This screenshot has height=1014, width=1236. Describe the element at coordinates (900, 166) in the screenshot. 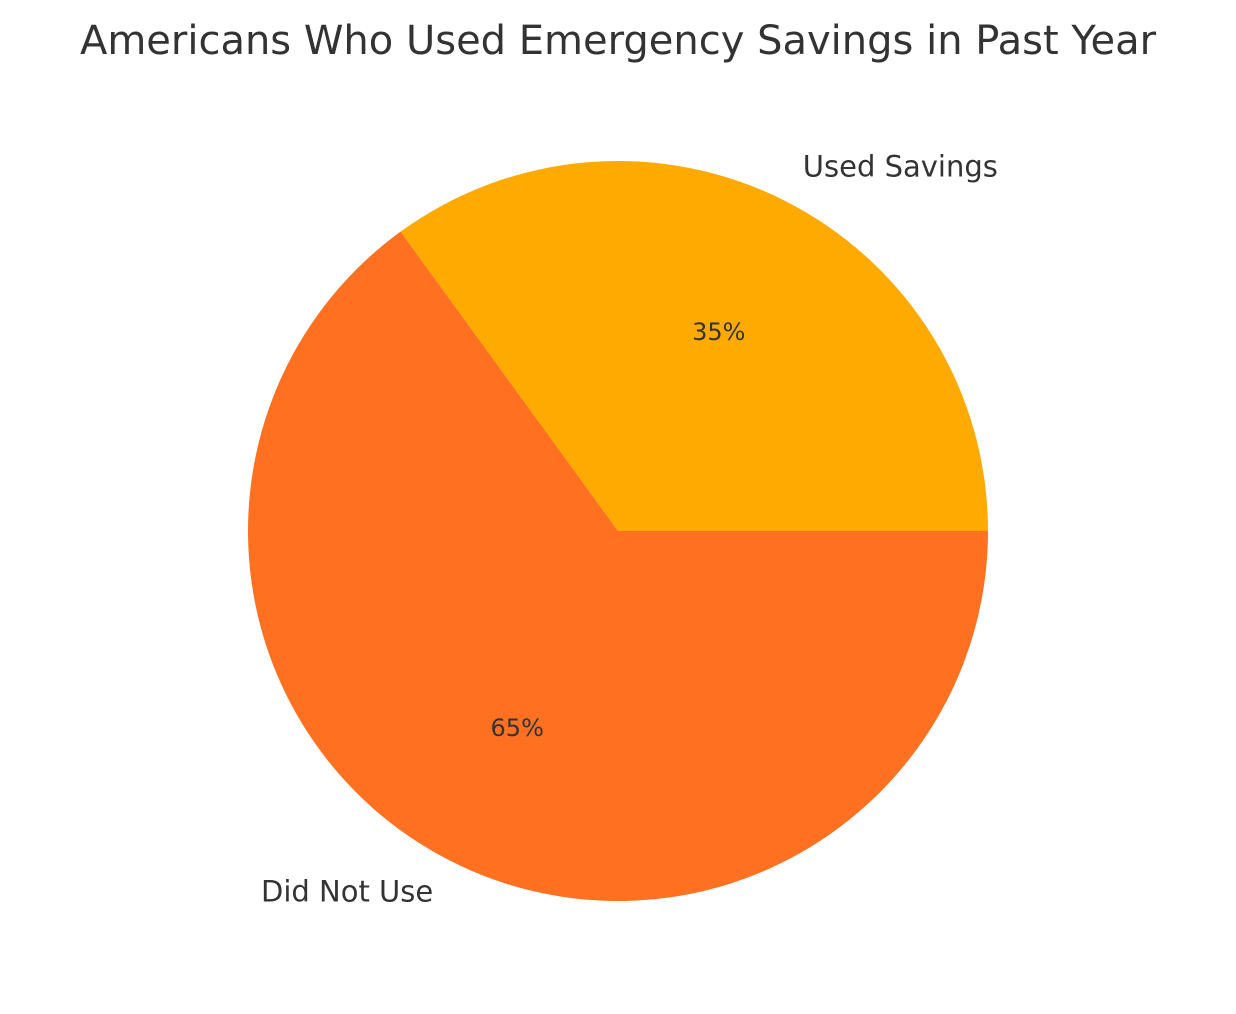

I see `slice-label-0: Used Savings` at that location.